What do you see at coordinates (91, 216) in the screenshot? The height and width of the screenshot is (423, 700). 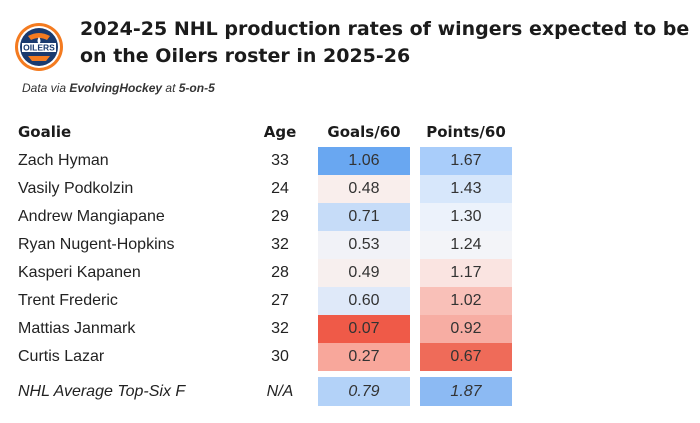 I see `player-name: Andrew Mangiapane` at bounding box center [91, 216].